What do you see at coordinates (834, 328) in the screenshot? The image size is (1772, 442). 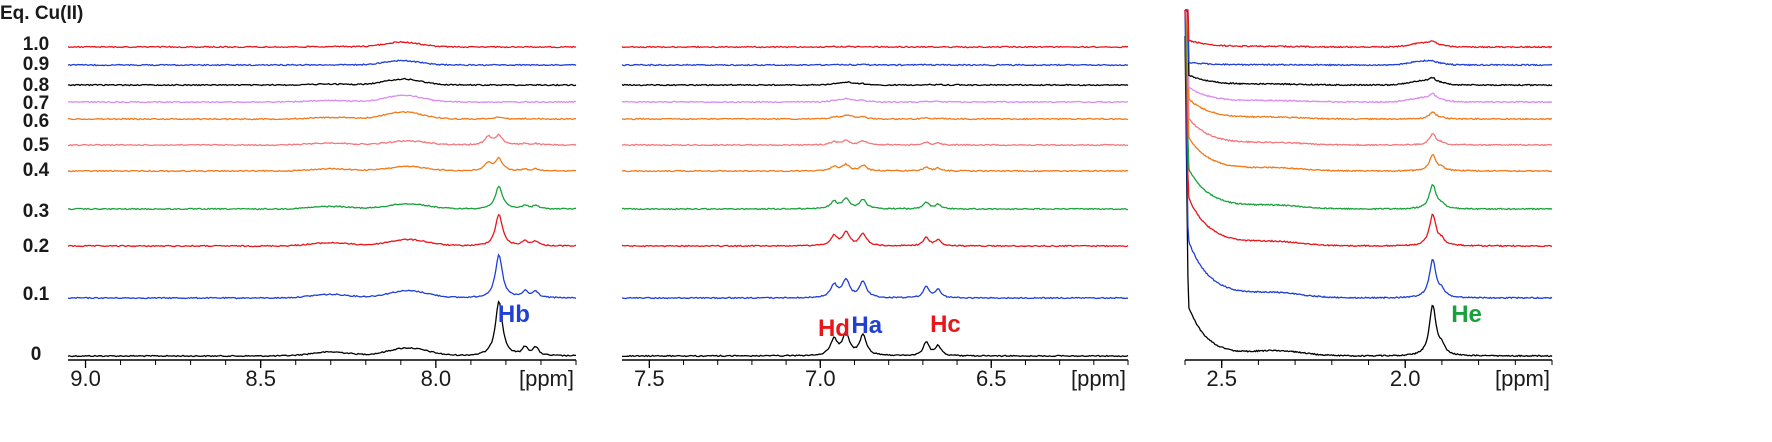 I see `peak-label: Hd` at bounding box center [834, 328].